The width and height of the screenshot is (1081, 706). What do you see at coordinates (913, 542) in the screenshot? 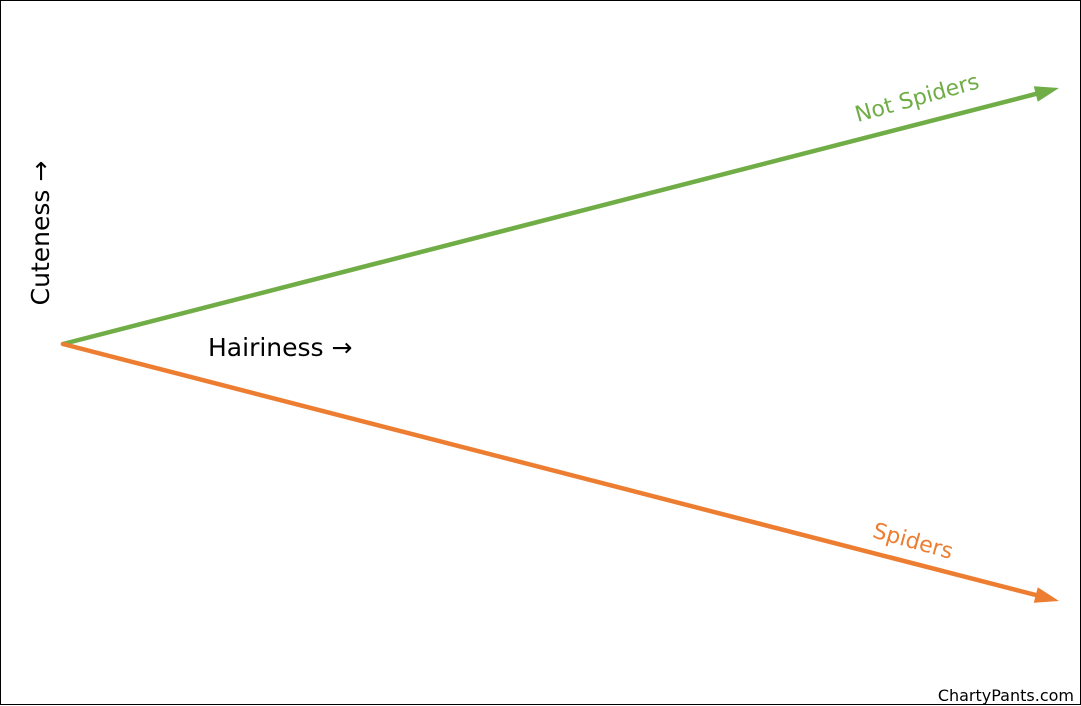
I see `series-label-spiders: Spiders` at bounding box center [913, 542].